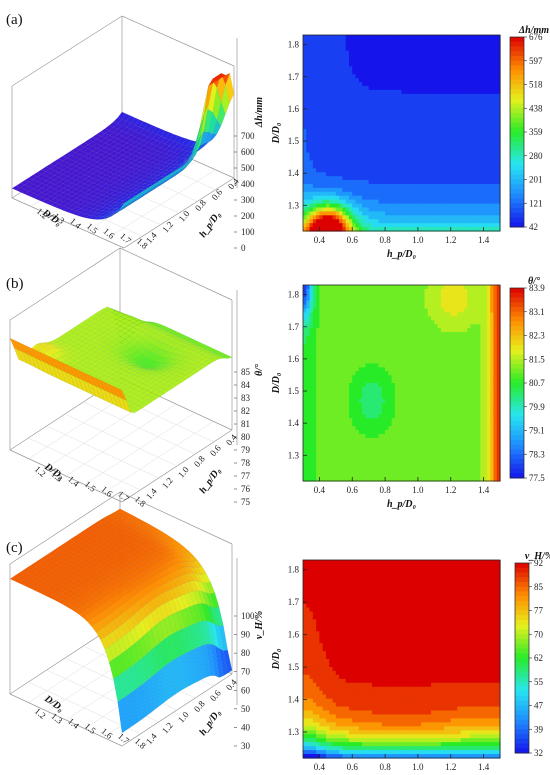 Image resolution: width=550 pixels, height=775 pixels. What do you see at coordinates (248, 184) in the screenshot?
I see `z-tick-label: 400` at bounding box center [248, 184].